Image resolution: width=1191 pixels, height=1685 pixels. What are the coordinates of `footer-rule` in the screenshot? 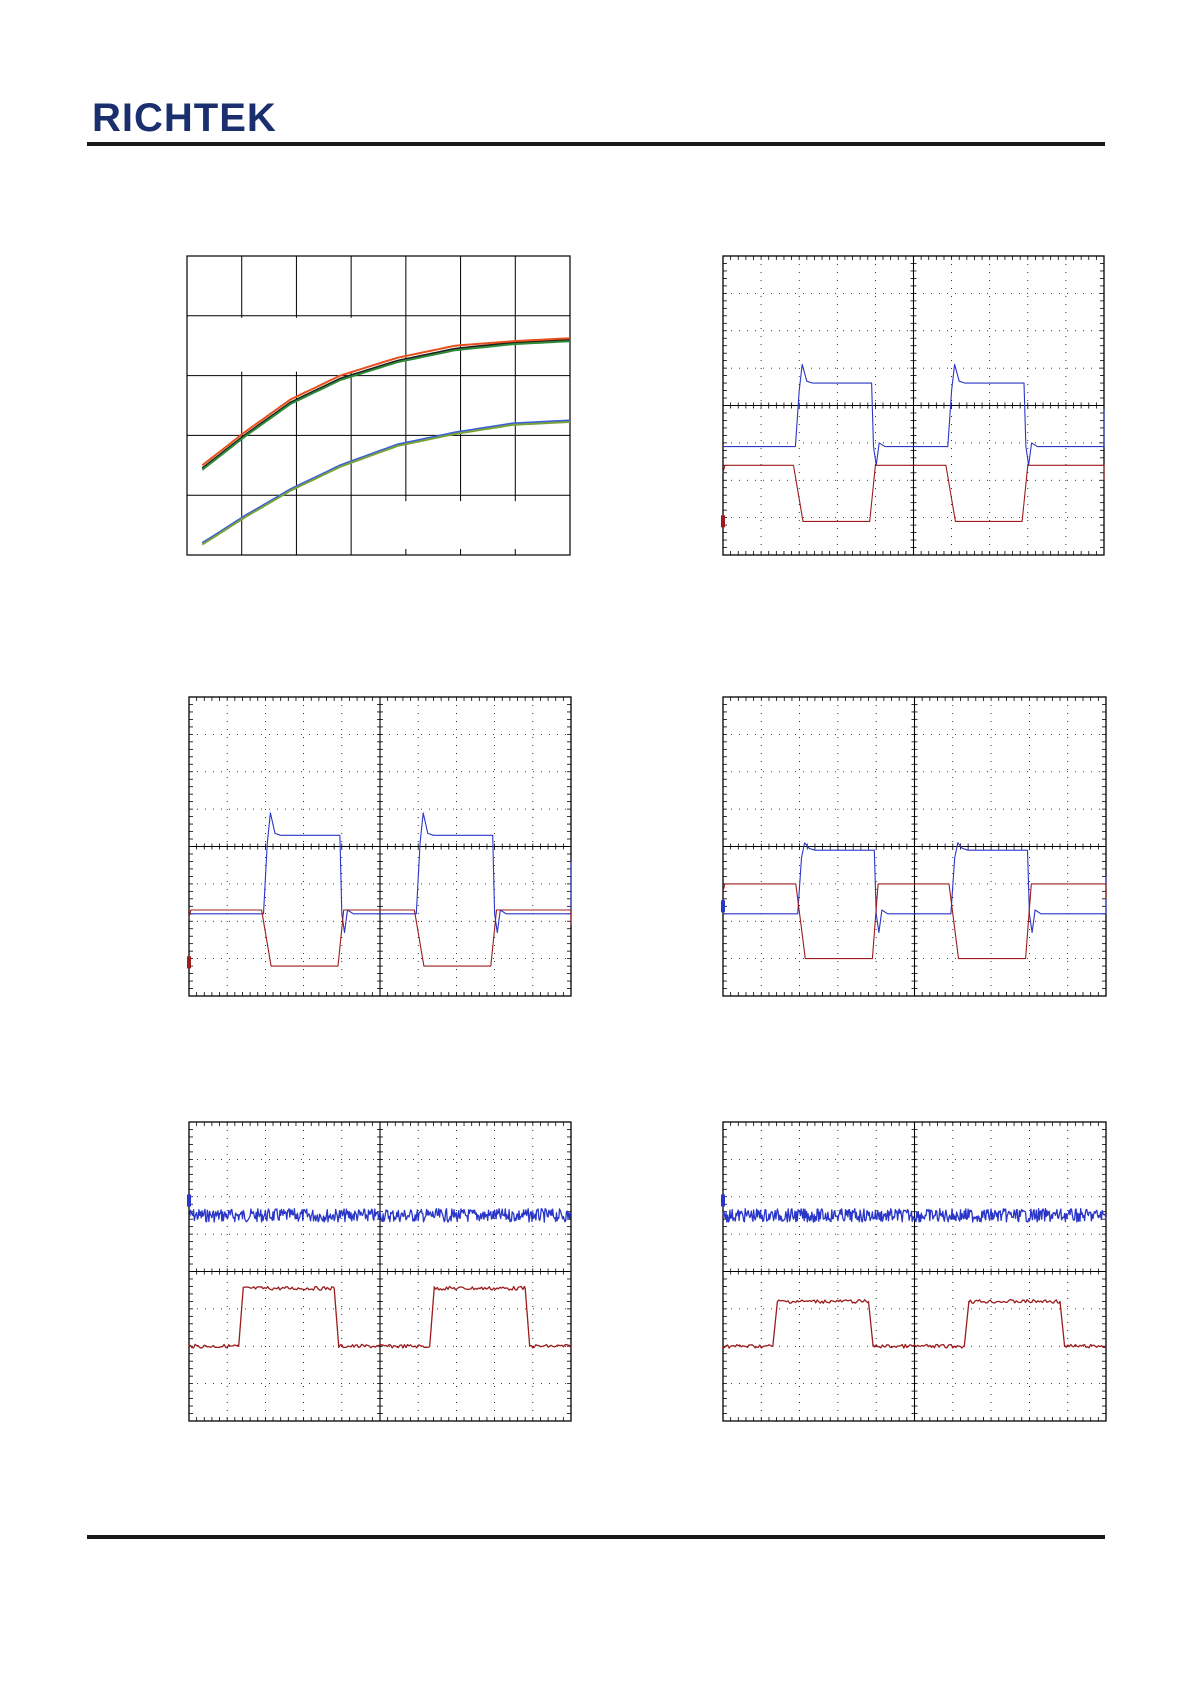 It's located at (596, 1537).